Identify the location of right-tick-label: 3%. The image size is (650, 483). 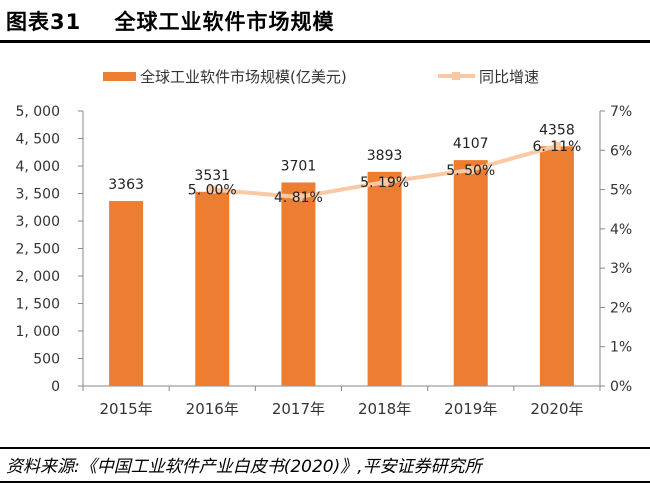
(621, 269).